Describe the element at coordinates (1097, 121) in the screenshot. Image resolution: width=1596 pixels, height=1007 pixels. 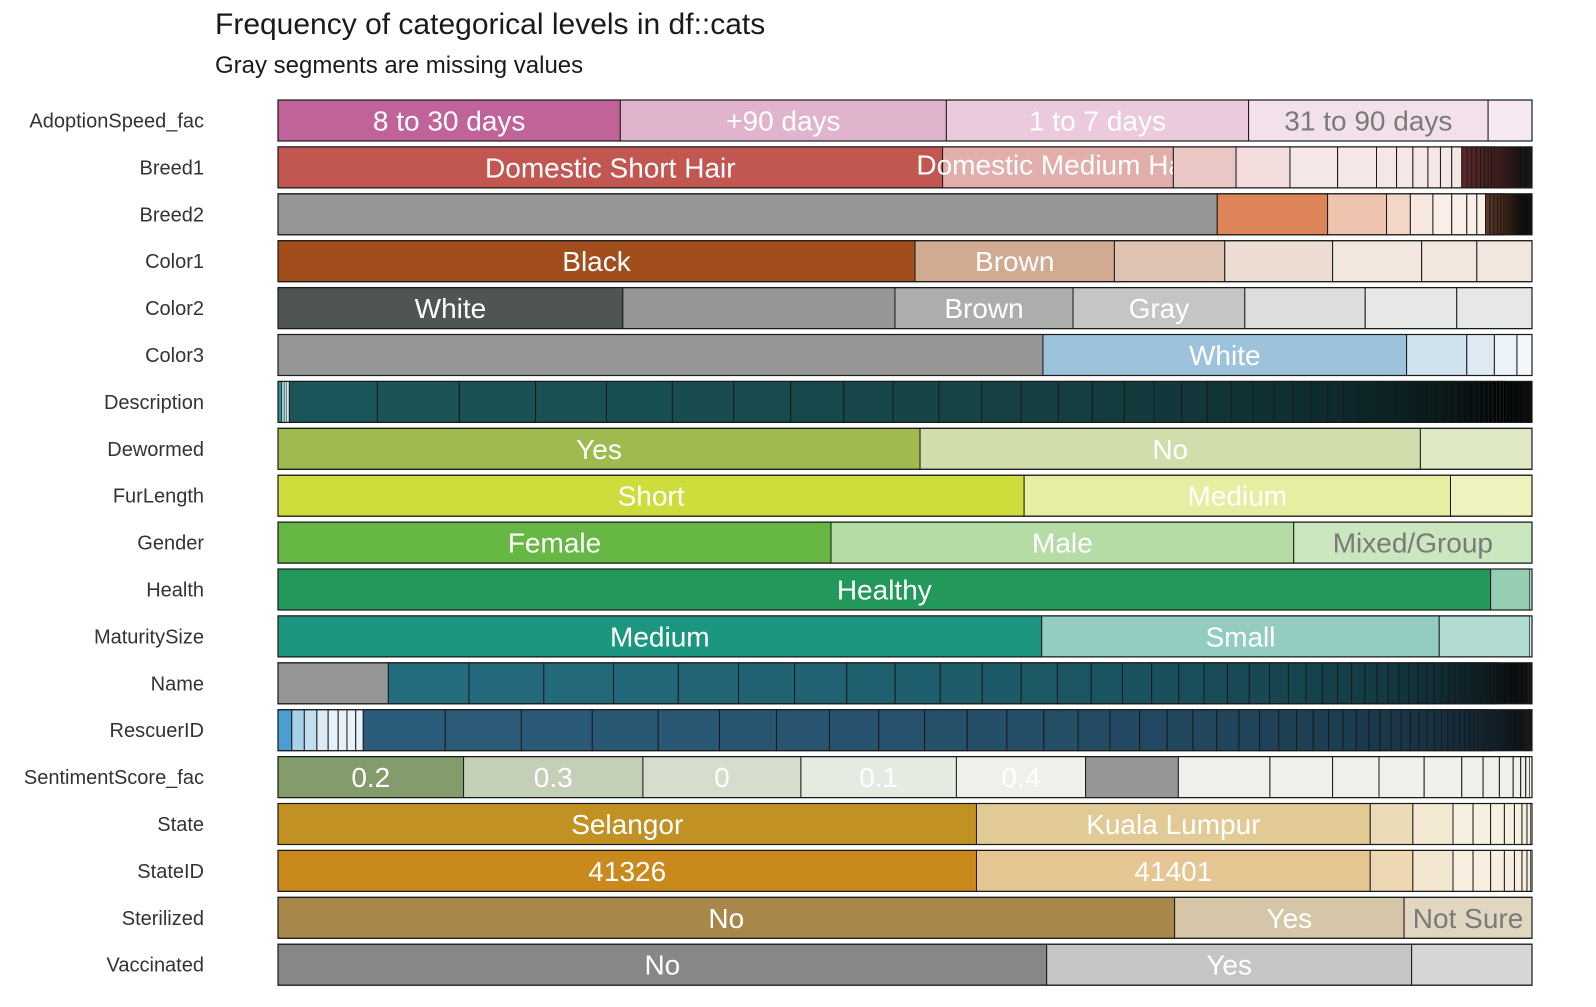
I see `segment-label-adoptionspeed-fac: 1 to 7 days` at that location.